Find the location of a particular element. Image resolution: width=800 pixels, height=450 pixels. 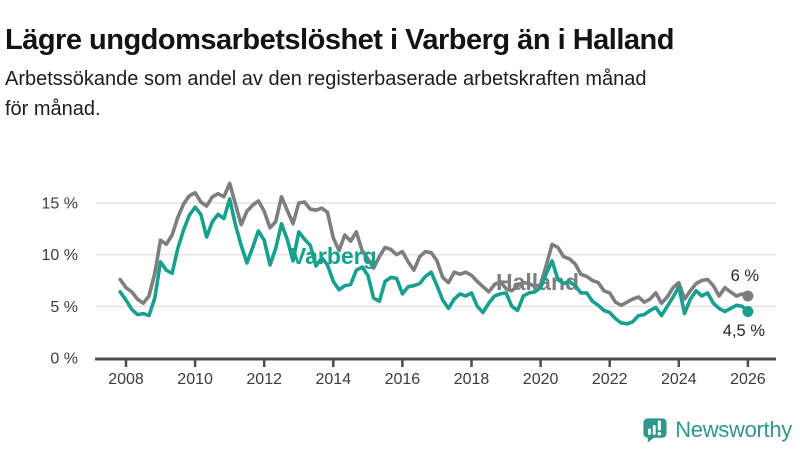

series-end-value-halland: 6 % is located at coordinates (745, 276).